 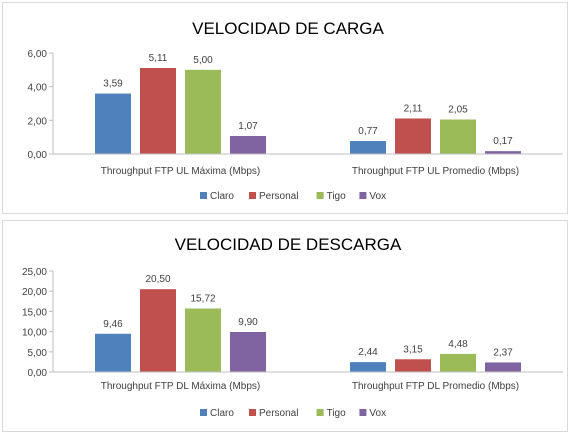 I want to click on data-label: 2,37, so click(x=503, y=352).